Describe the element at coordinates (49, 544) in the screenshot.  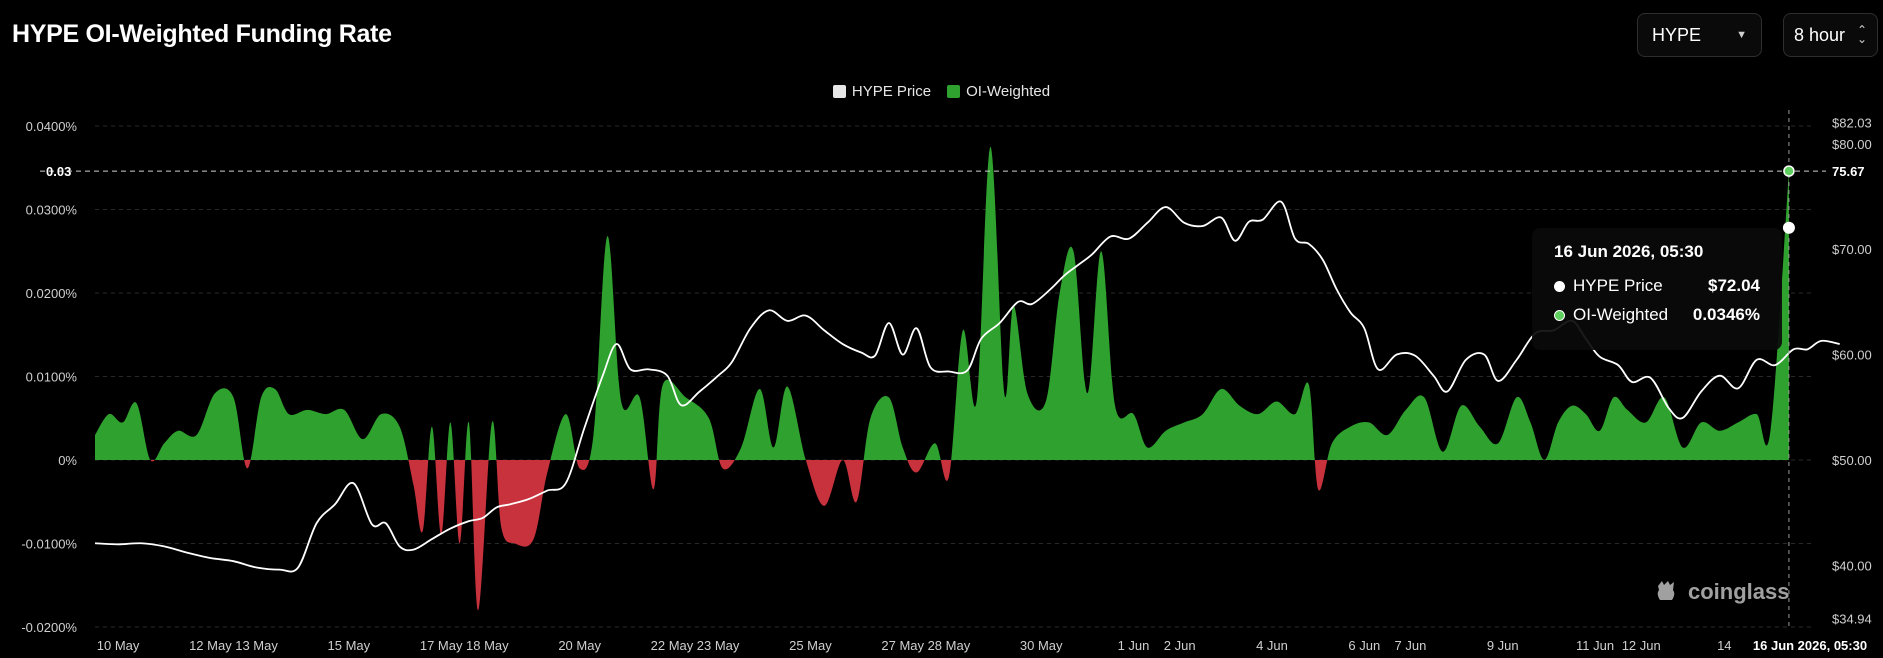
I see `left-axis-tick: -0.0100%` at that location.